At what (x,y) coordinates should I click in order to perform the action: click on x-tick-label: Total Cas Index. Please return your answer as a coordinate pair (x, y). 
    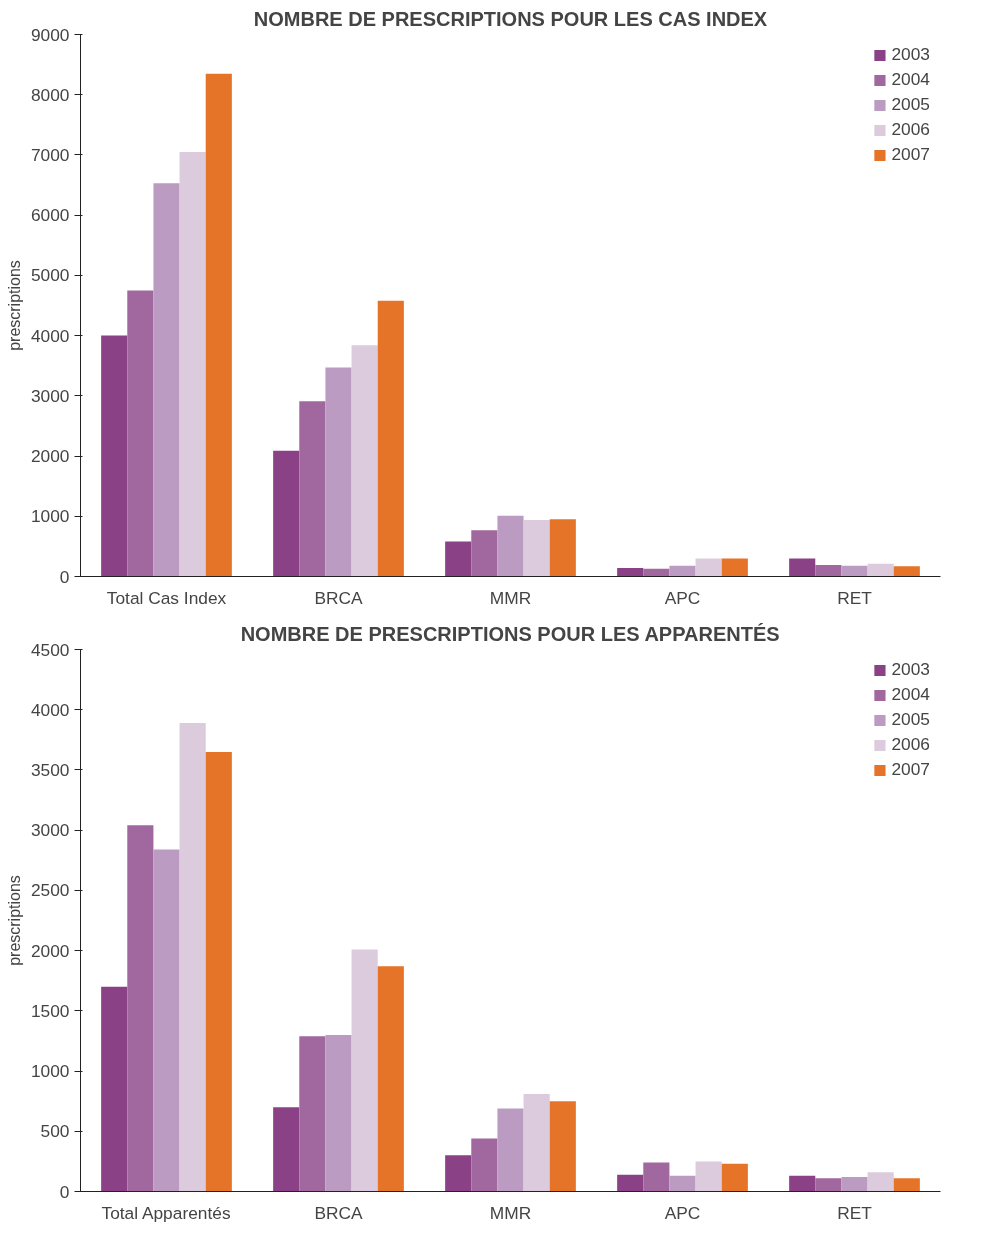
    Looking at the image, I should click on (166, 597).